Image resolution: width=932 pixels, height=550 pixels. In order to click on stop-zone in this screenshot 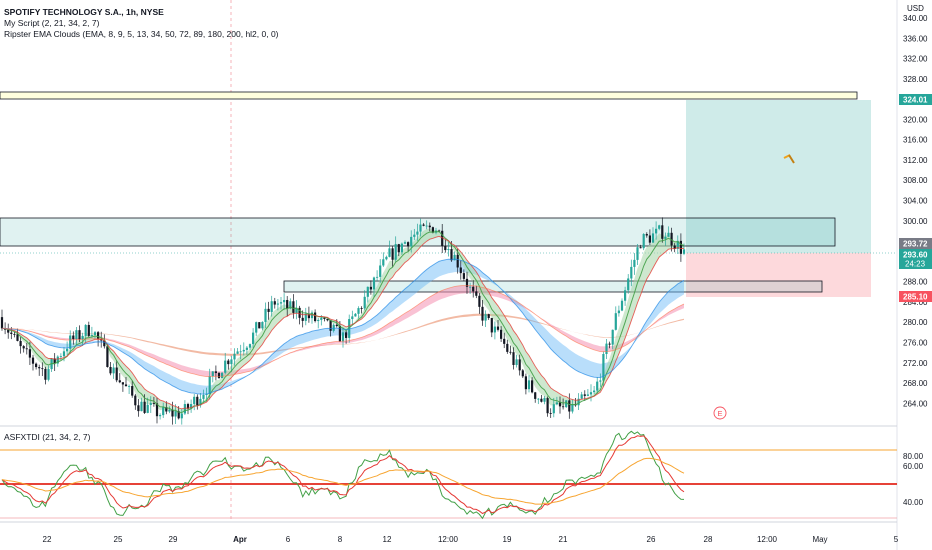, I will do `click(778, 275)`.